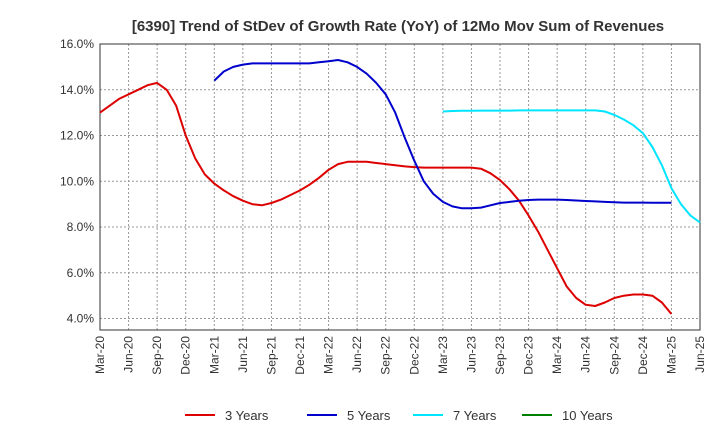 The image size is (720, 440). I want to click on y-tick-label: 12.0%, so click(77, 136).